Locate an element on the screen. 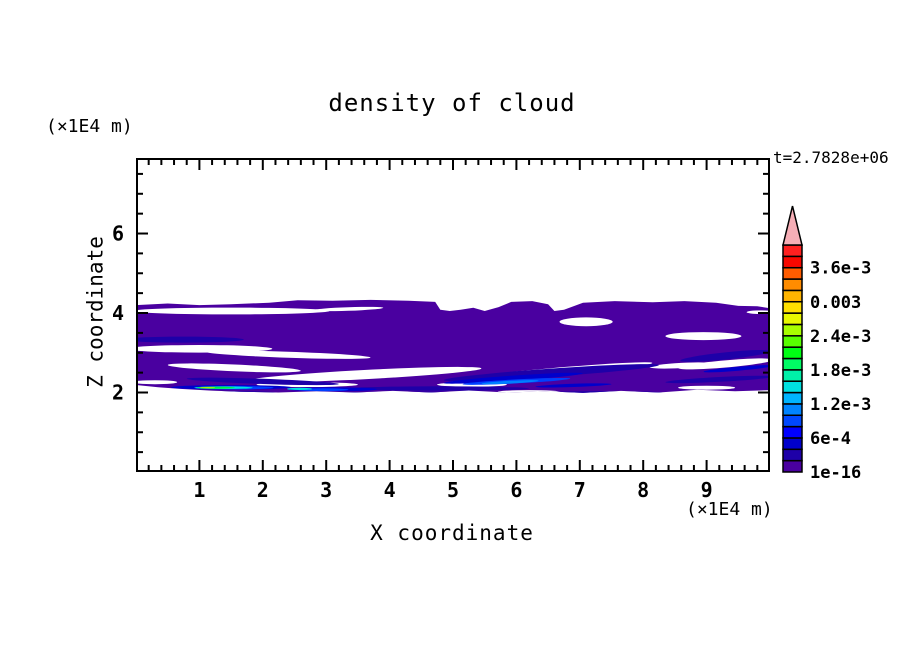 This screenshot has width=904, height=654. time-annotation: t=2.7828e+06 is located at coordinates (831, 157).